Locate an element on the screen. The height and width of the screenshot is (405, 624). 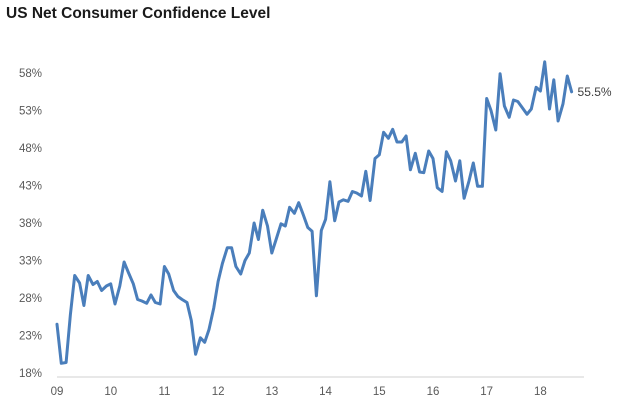
y-tick-label: 48% is located at coordinates (30, 149).